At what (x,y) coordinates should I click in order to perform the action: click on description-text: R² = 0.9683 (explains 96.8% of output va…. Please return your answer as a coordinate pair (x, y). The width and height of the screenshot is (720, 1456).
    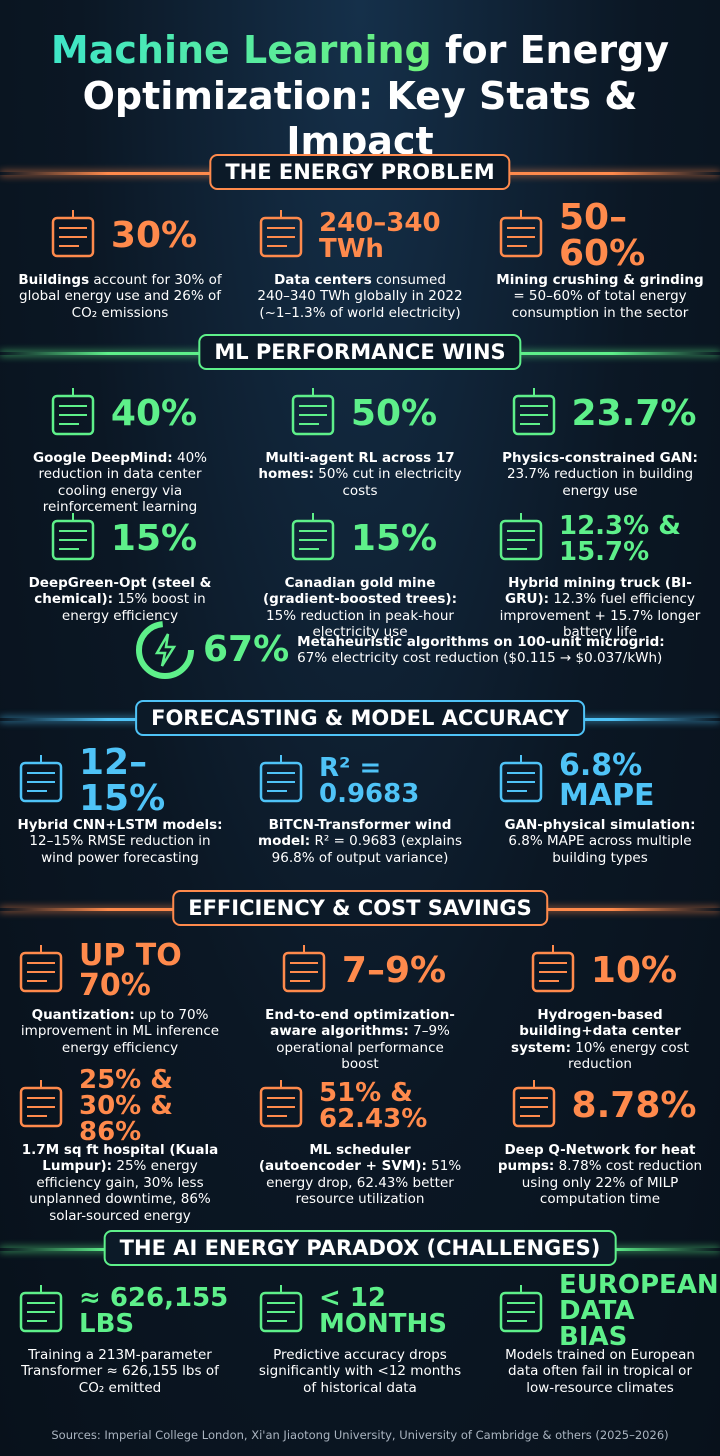
    Looking at the image, I should click on (366, 849).